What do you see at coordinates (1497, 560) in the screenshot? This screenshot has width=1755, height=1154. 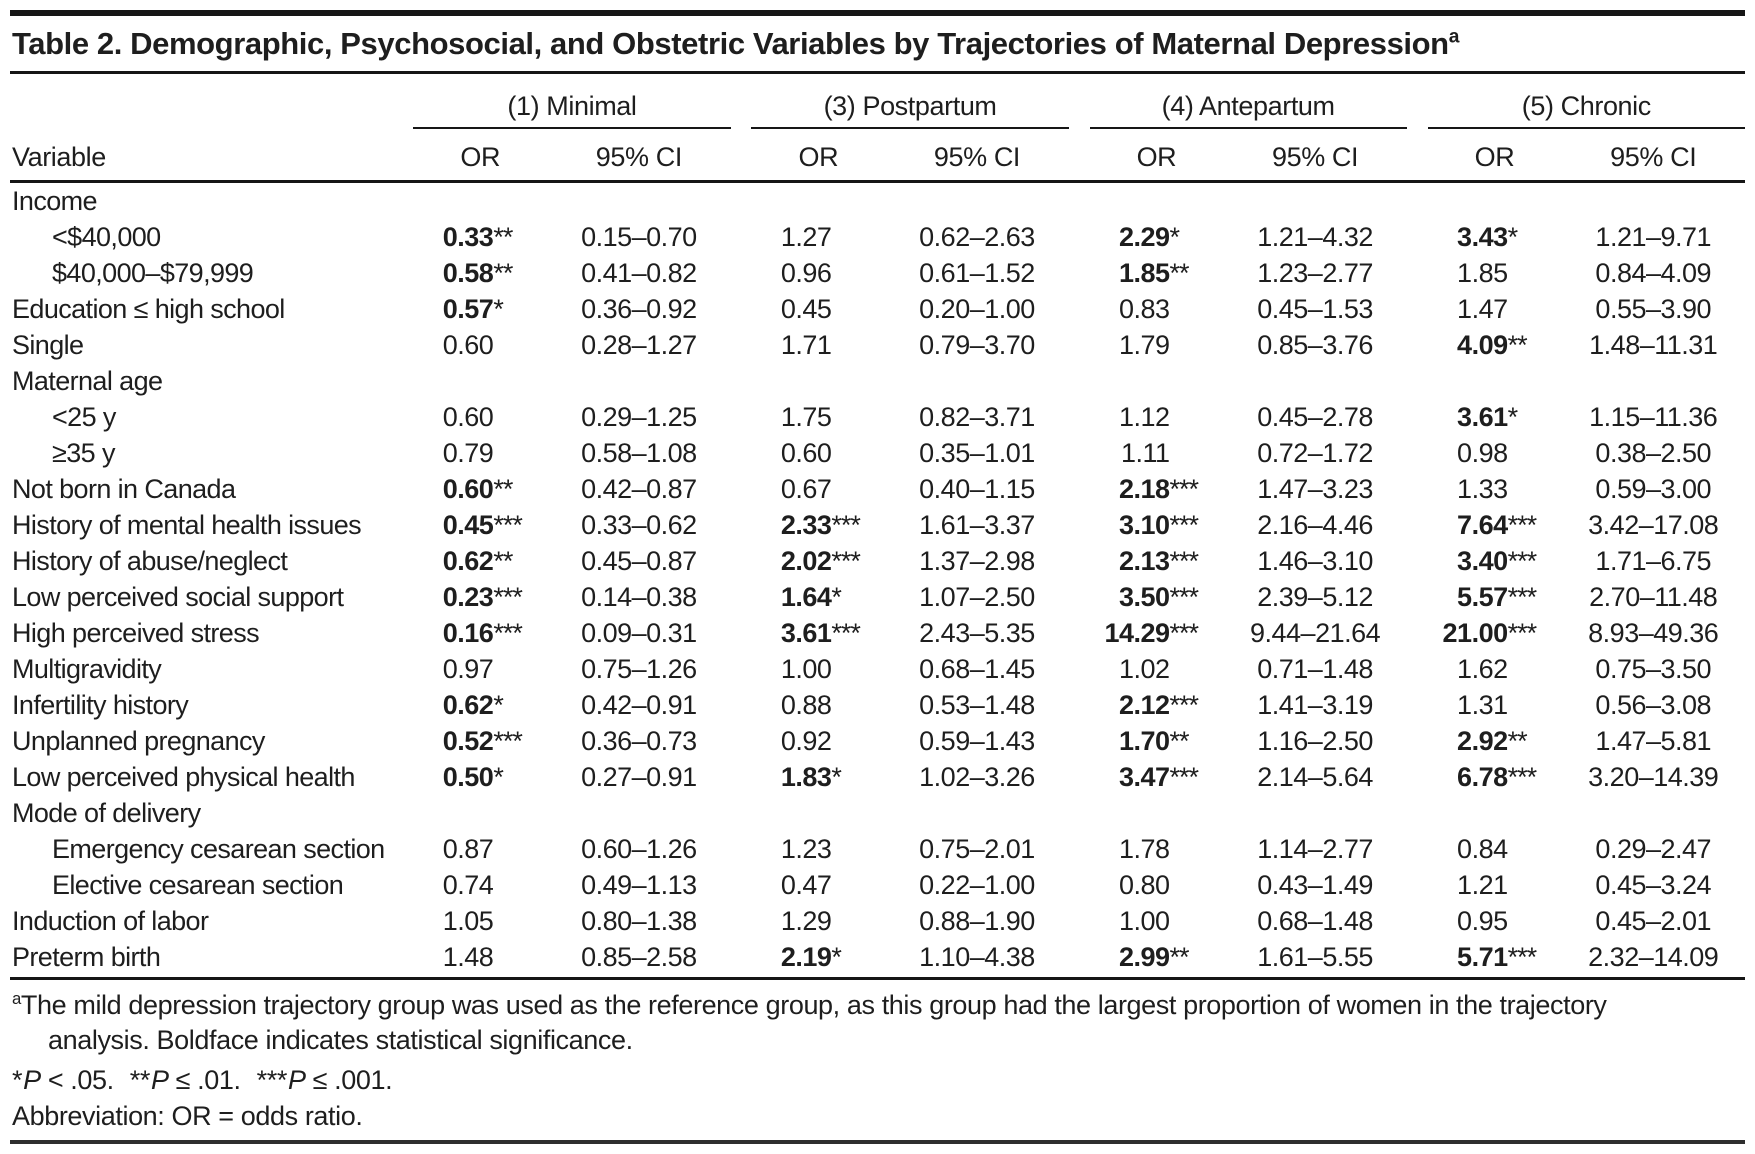 I see `or-value: 3.40***` at bounding box center [1497, 560].